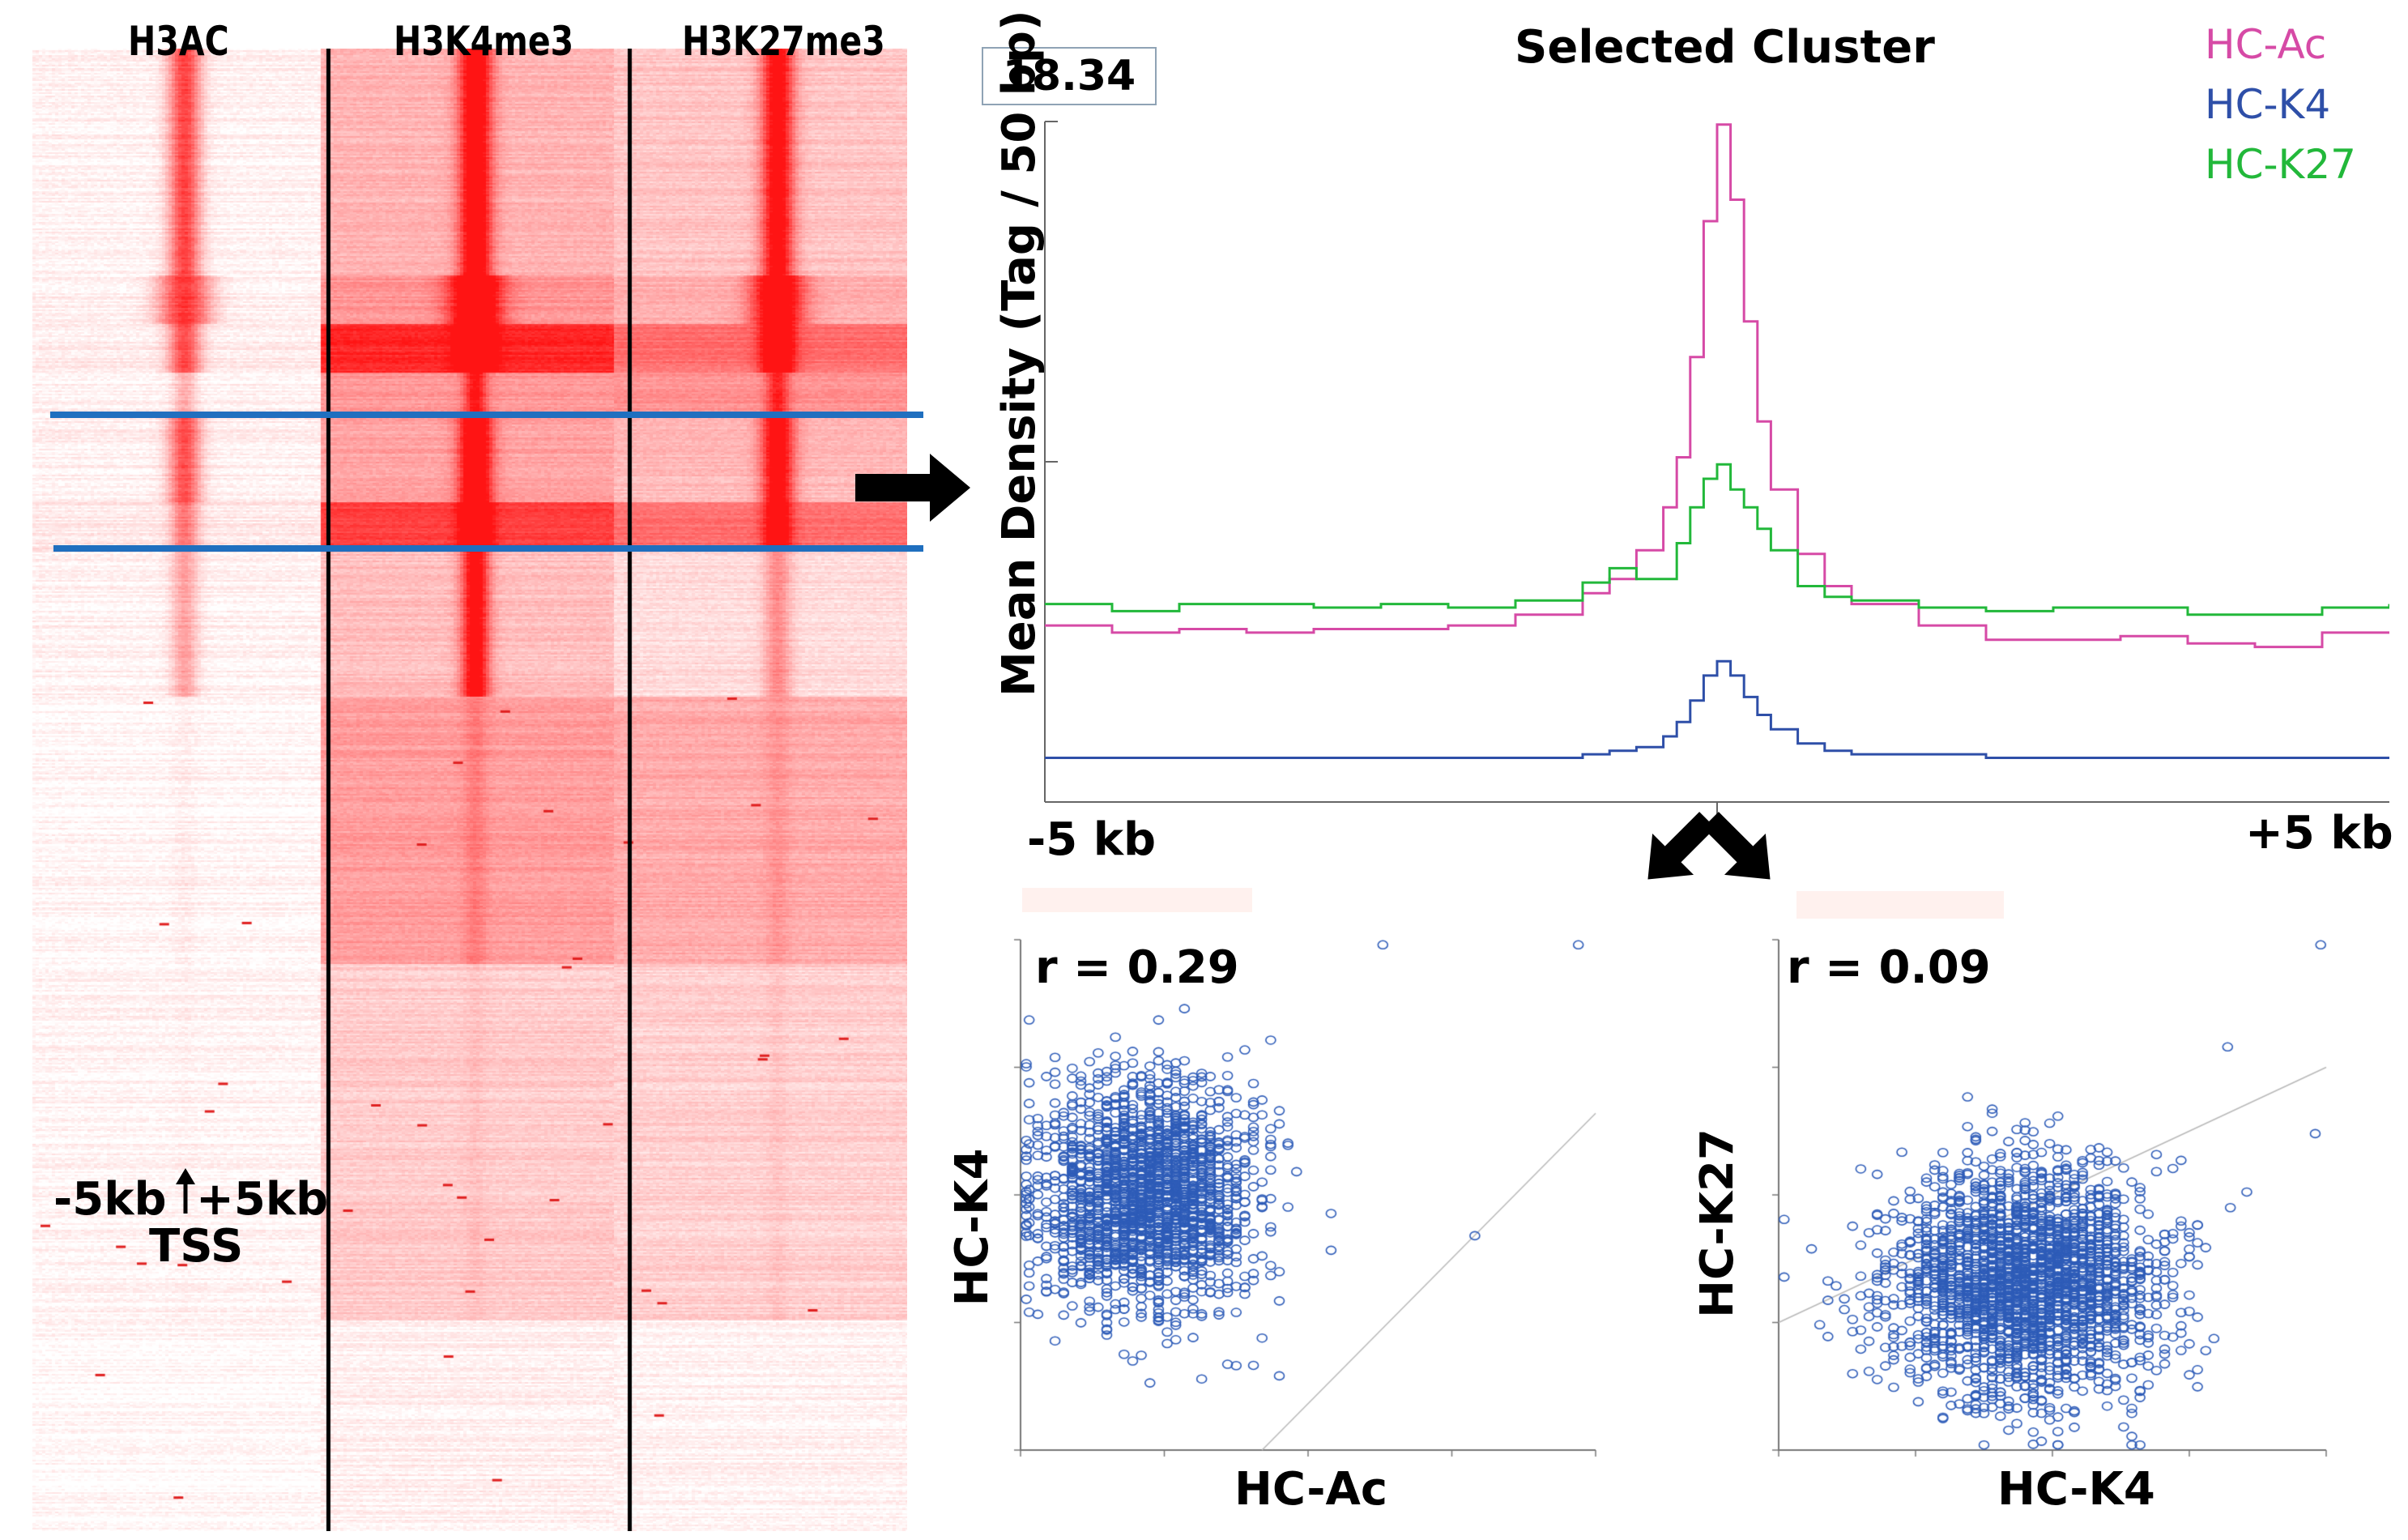 Image resolution: width=2408 pixels, height=1540 pixels. I want to click on tss-annotation: -5kb +5kb TSS, so click(190, 1231).